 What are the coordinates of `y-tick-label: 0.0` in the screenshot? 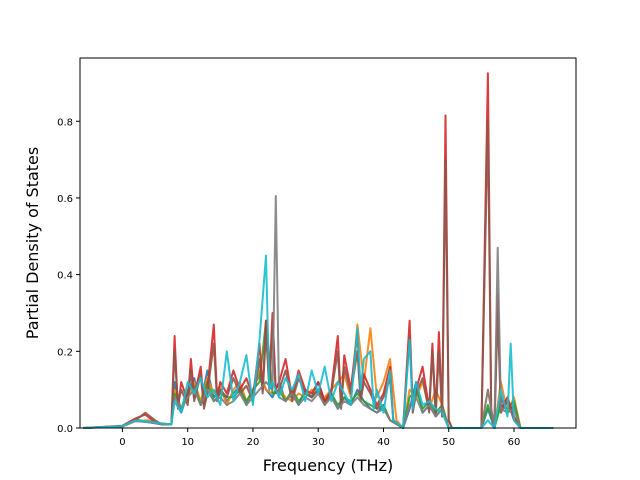 It's located at (65, 429).